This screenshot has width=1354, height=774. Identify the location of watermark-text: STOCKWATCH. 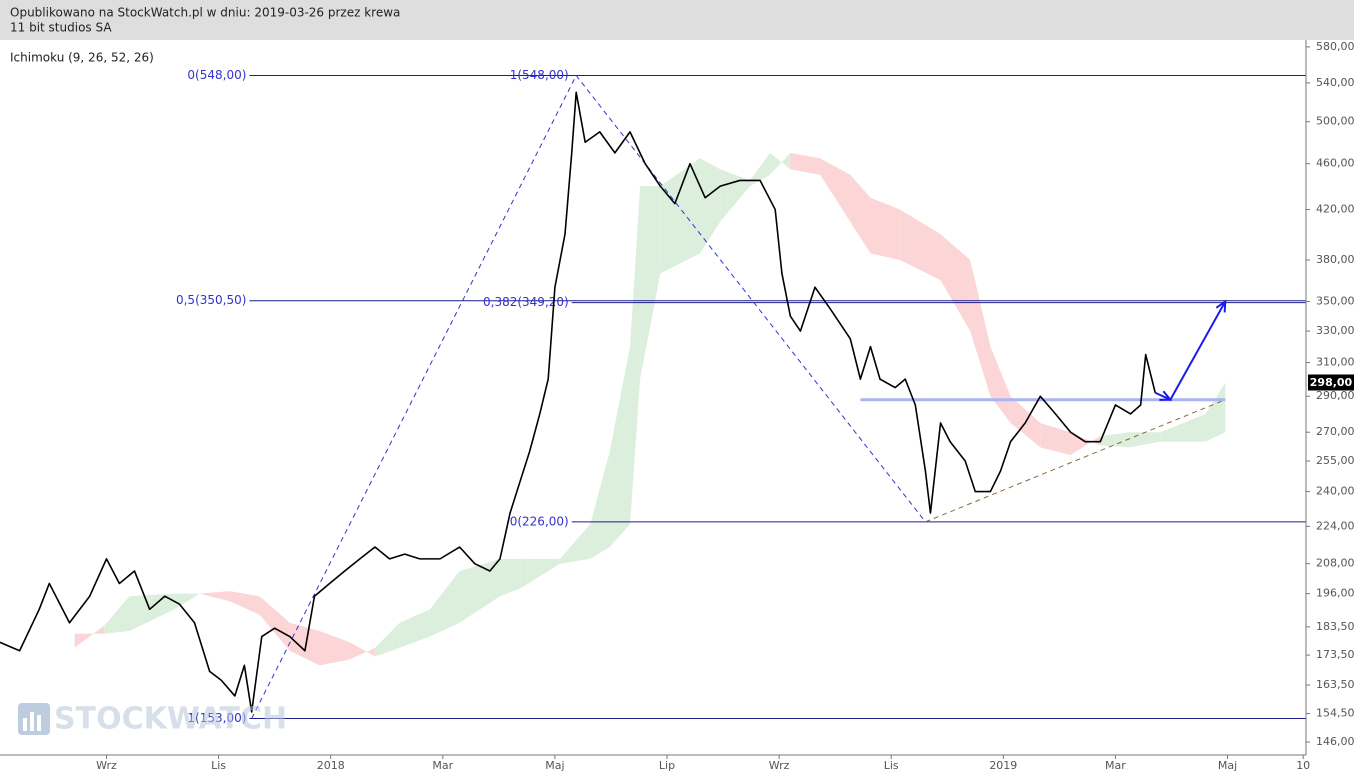
(170, 719).